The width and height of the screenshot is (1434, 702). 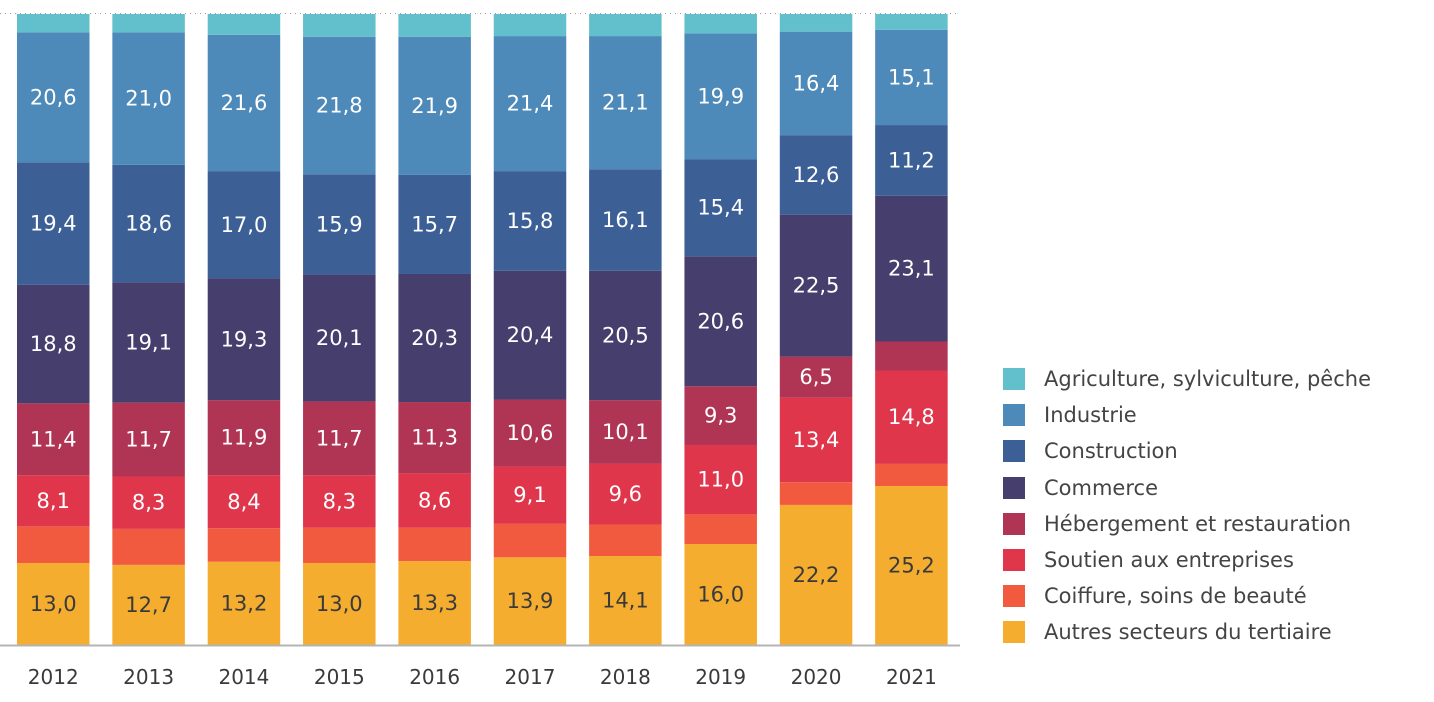 I want to click on data-label: 10,6, so click(x=530, y=433).